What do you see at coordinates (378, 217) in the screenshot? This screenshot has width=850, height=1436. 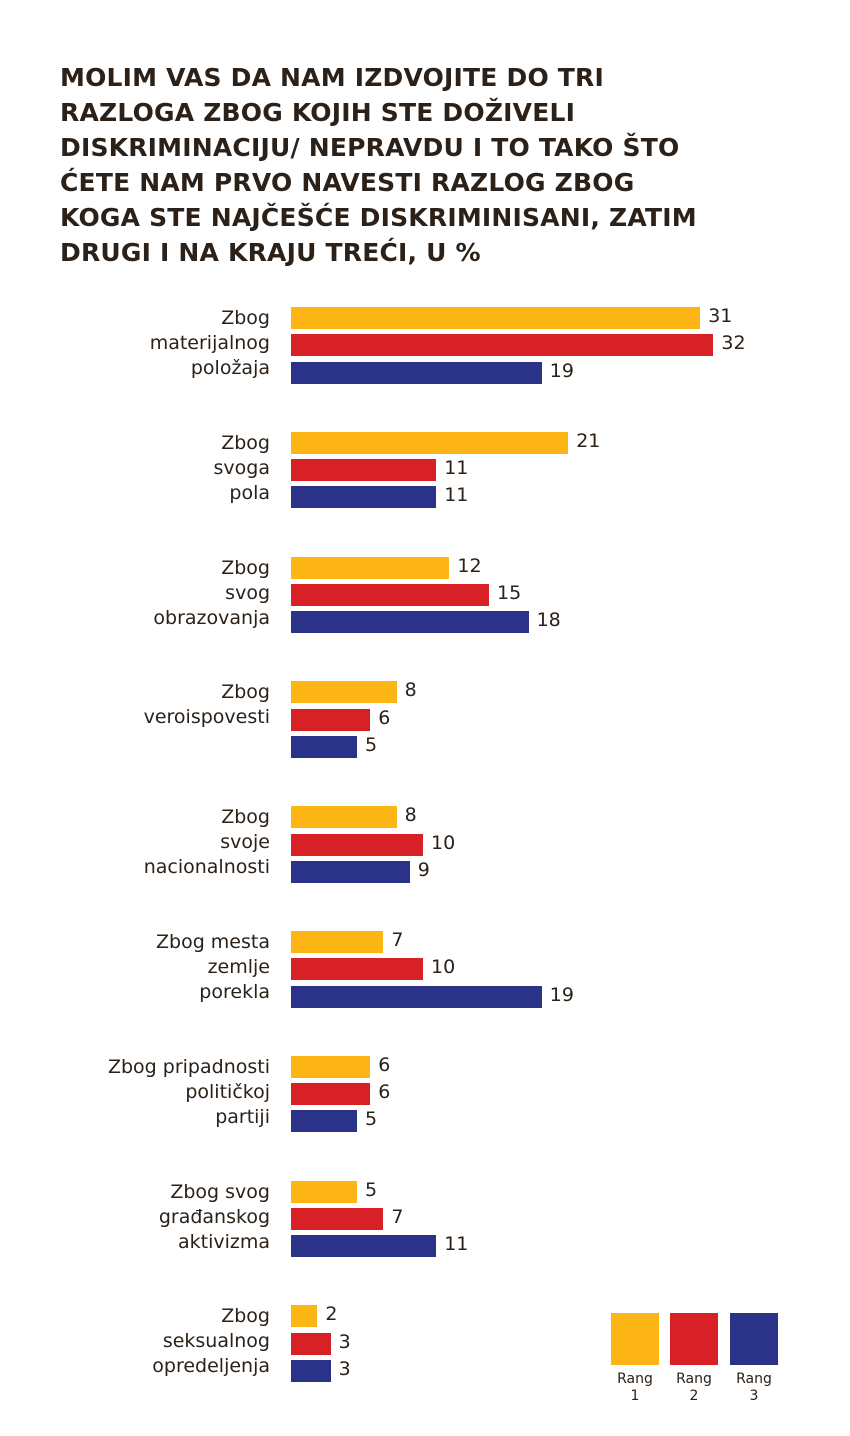 I see `title-line: KOGA STE NAJČEŠĆE DISKRIMINISANI, ZATIM` at bounding box center [378, 217].